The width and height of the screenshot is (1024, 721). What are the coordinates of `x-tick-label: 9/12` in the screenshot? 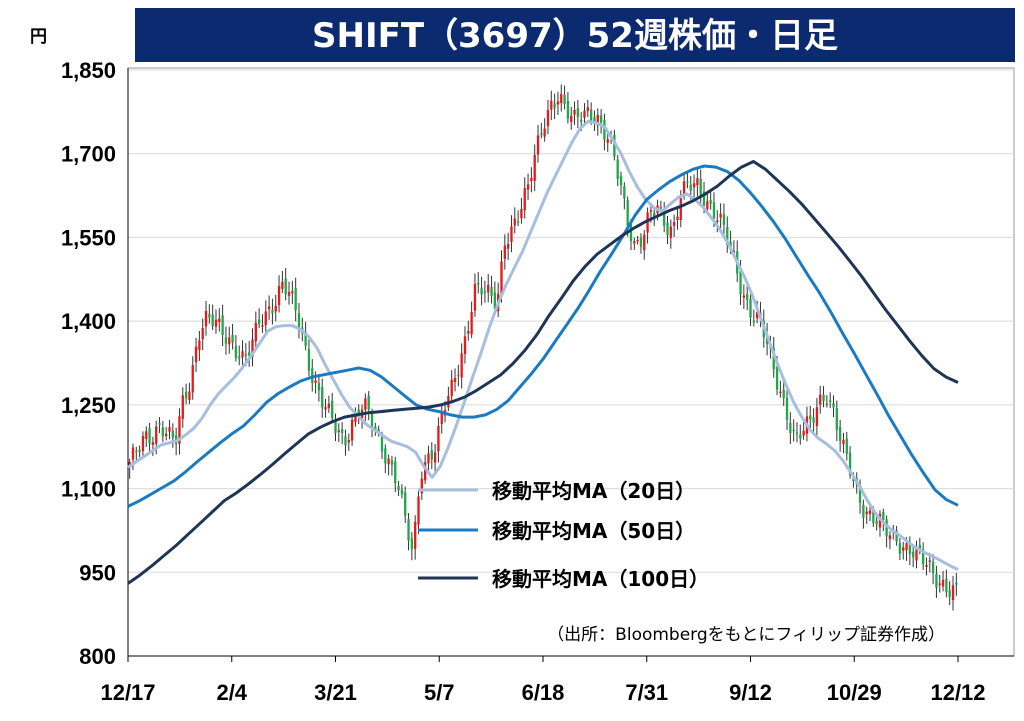 It's located at (750, 692).